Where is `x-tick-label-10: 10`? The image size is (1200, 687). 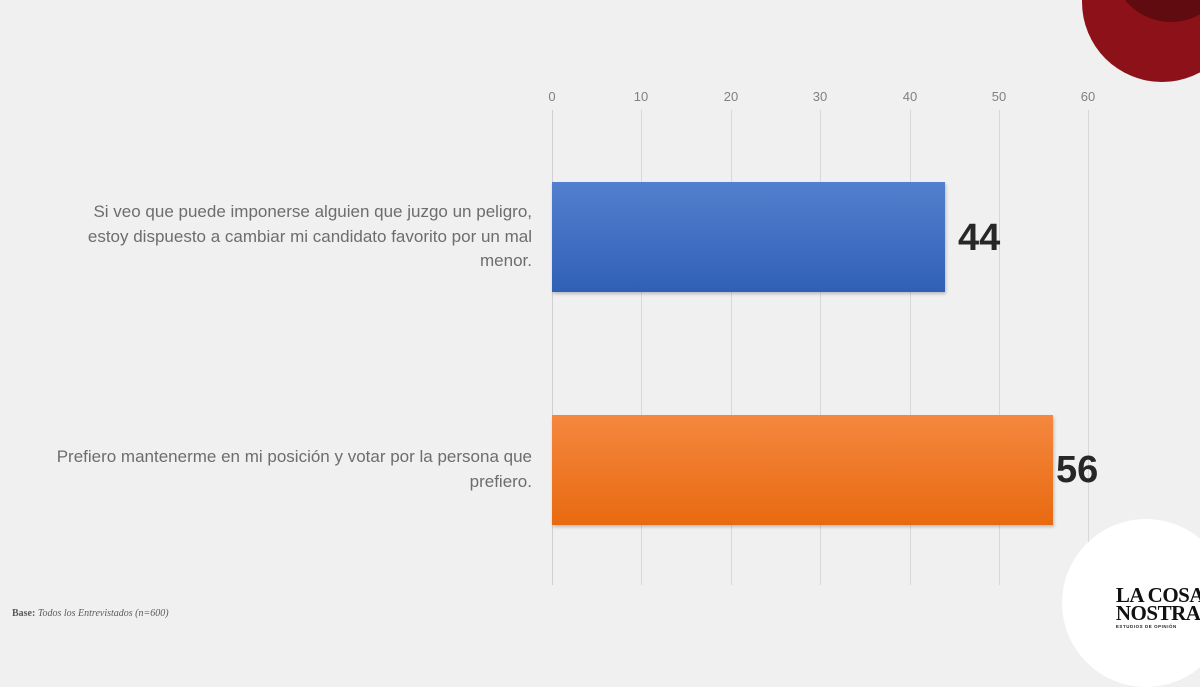 x-tick-label-10: 10 is located at coordinates (641, 96).